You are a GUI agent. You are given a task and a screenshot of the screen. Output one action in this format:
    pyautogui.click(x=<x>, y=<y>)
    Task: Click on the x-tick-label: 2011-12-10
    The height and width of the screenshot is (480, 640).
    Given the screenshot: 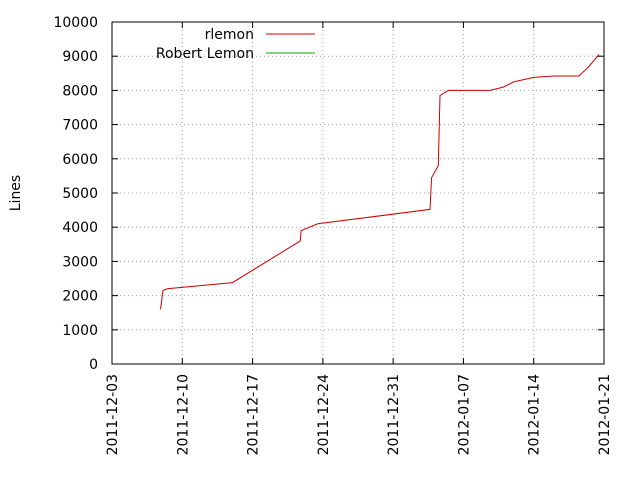 What is the action you would take?
    pyautogui.click(x=183, y=414)
    